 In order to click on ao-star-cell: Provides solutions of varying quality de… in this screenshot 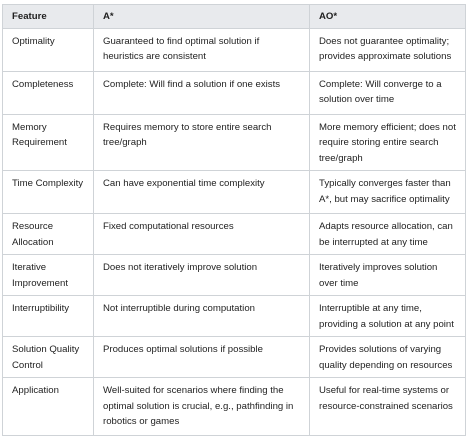, I will do `click(387, 357)`.